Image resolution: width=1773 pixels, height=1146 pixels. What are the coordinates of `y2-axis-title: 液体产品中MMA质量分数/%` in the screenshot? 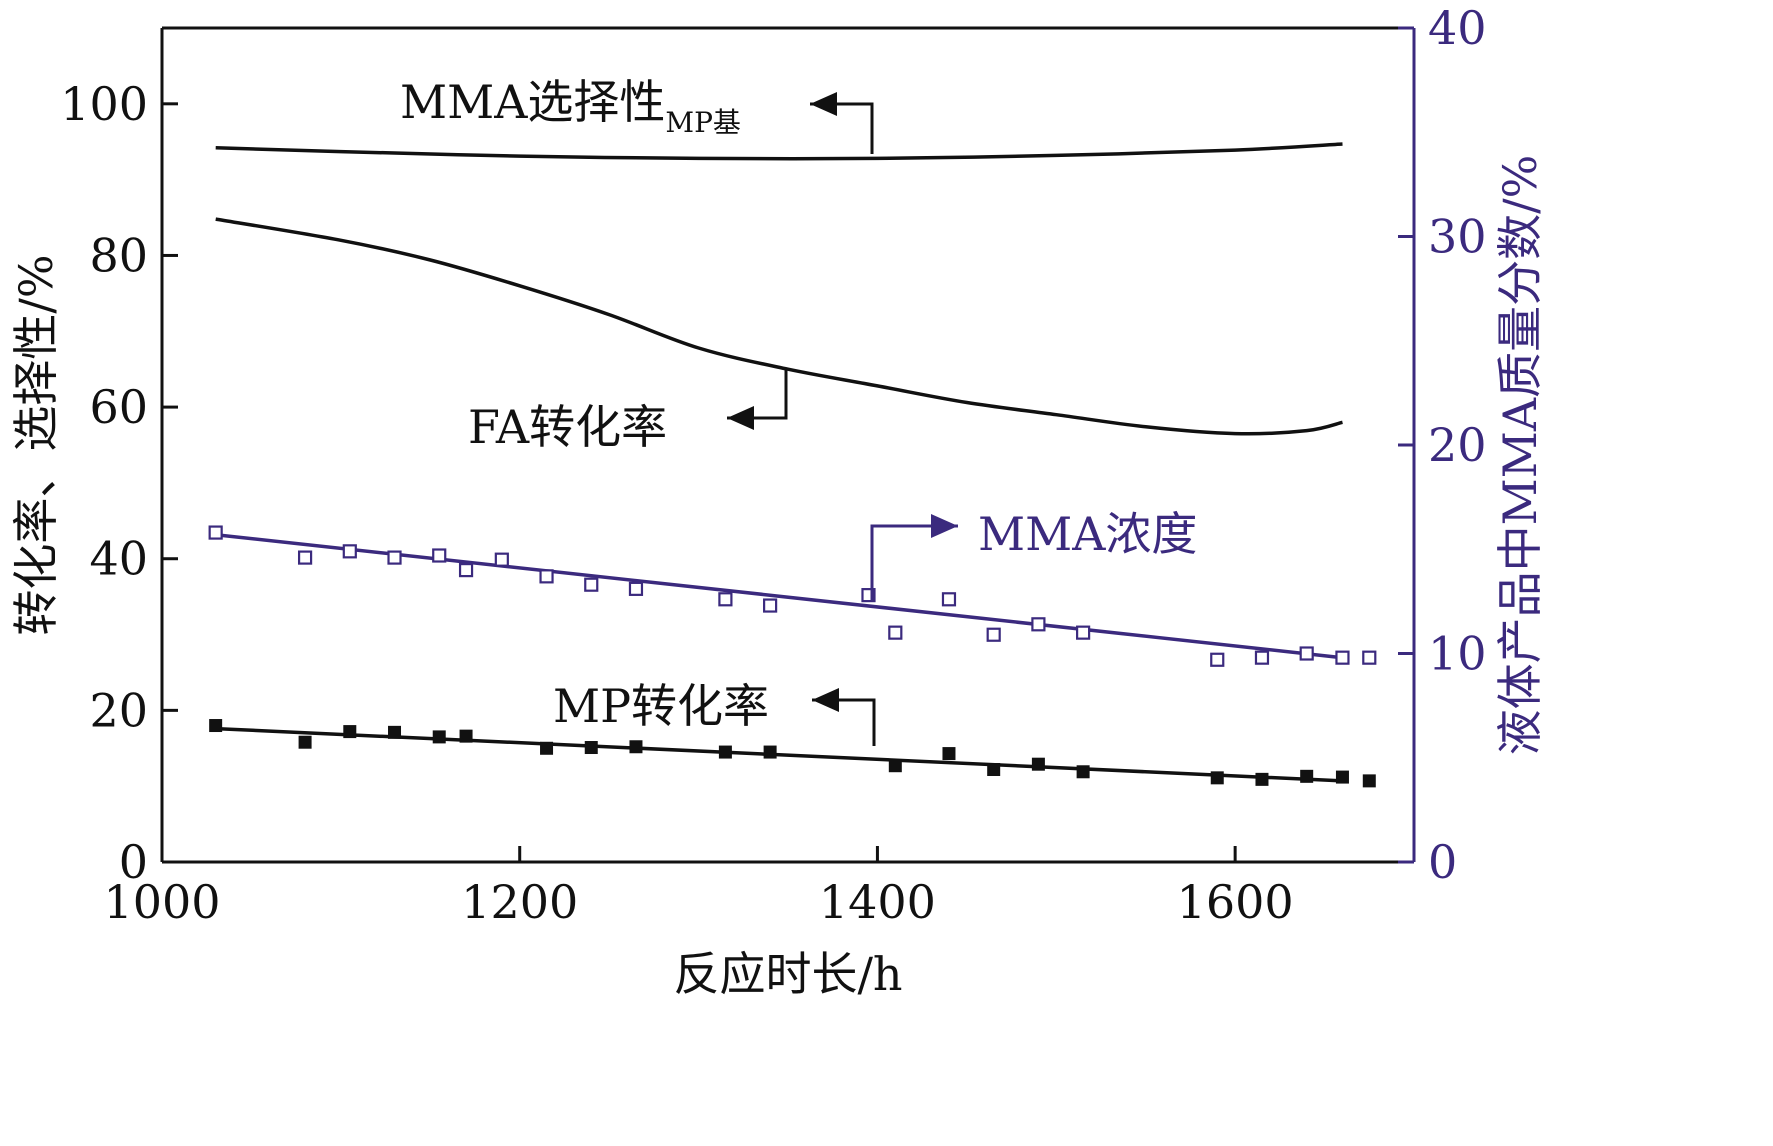 It's located at (1520, 455).